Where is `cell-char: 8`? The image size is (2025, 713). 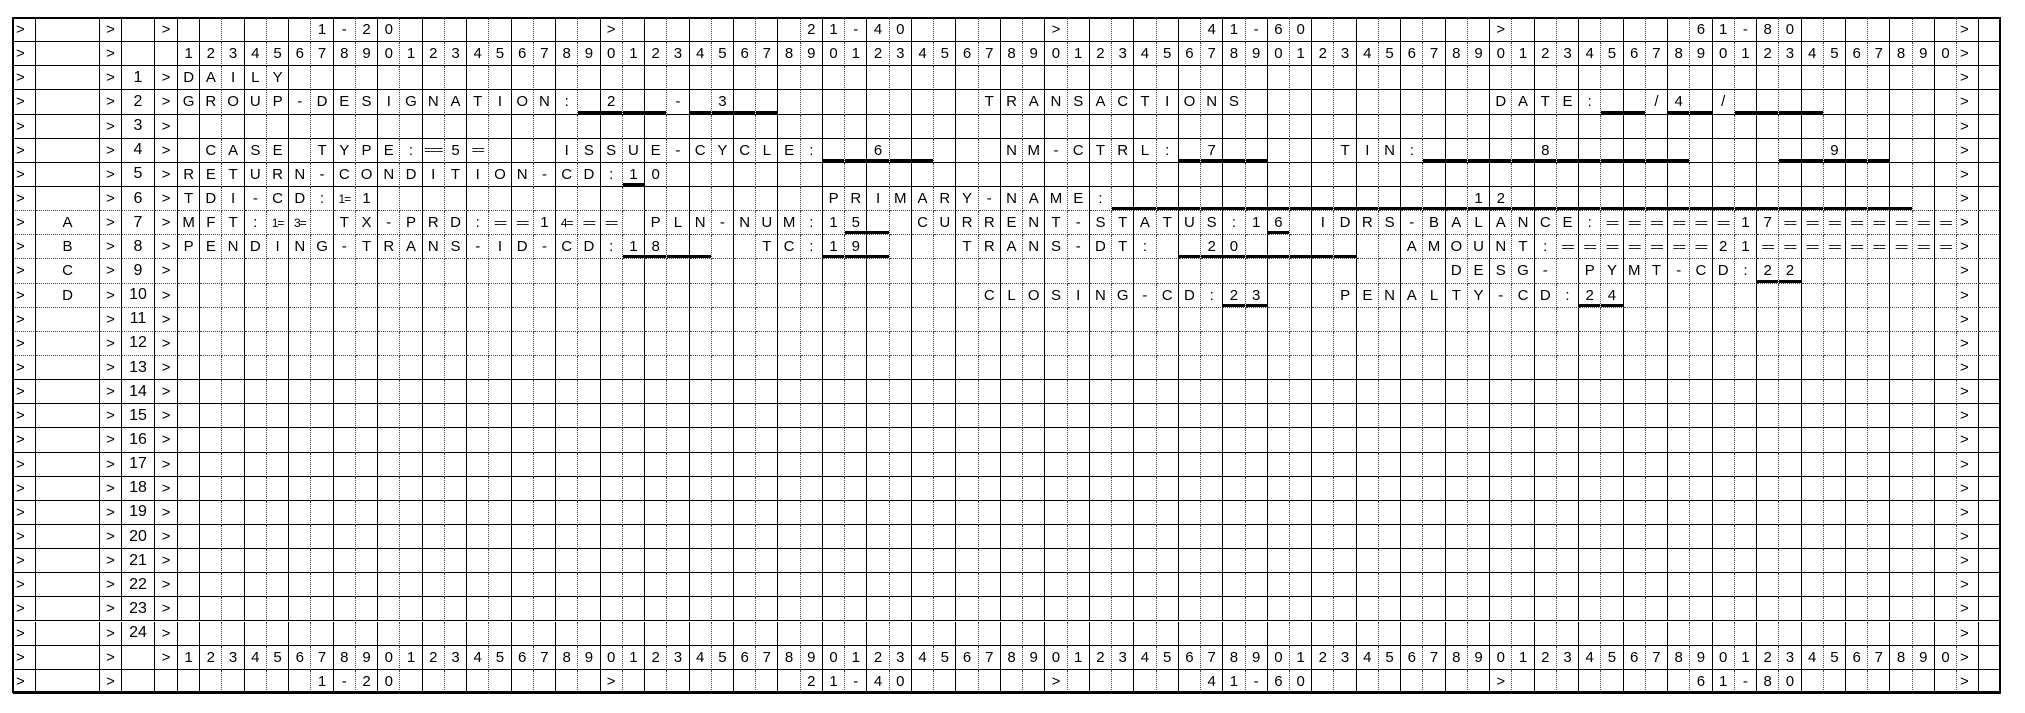 cell-char: 8 is located at coordinates (1456, 657).